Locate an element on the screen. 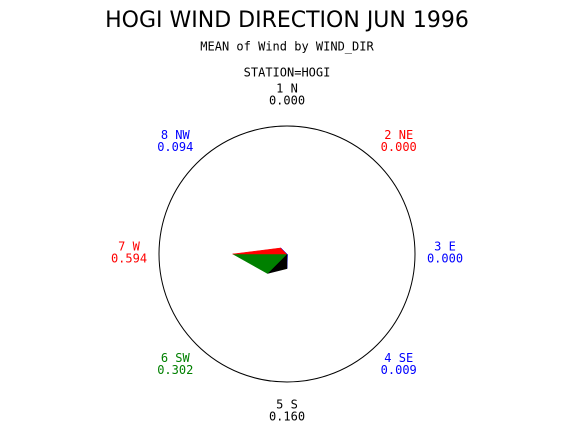 This screenshot has height=430, width=570. chart-subtitle: MEAN of Wind by WIND_DIR is located at coordinates (287, 47).